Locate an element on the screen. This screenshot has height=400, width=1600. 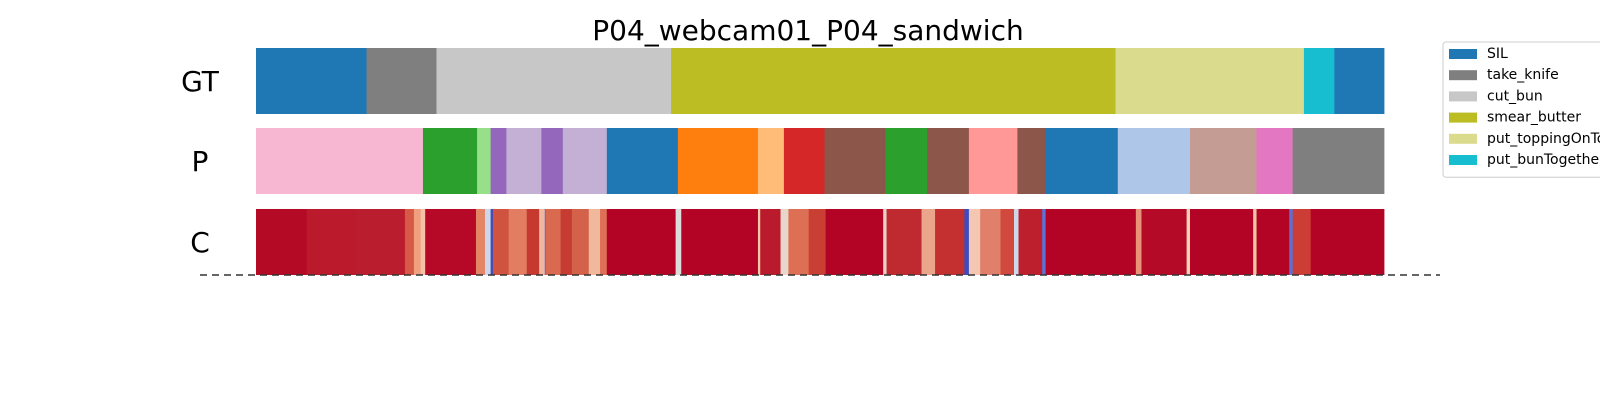
row-gt: GT is located at coordinates (783, 81).